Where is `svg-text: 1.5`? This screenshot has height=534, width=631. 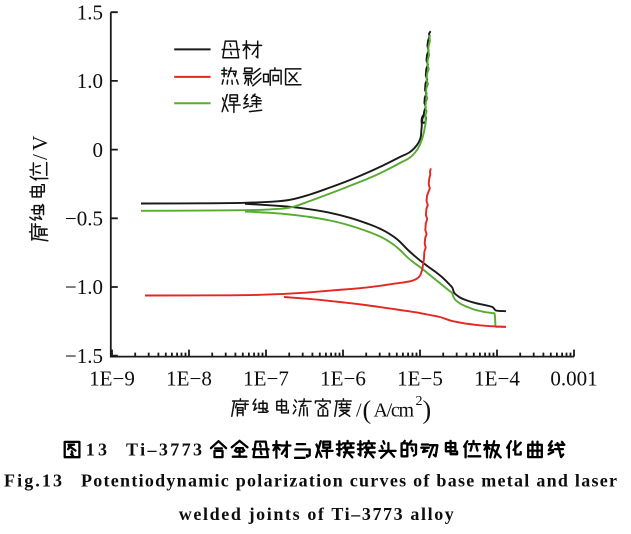
svg-text: 1.5 is located at coordinates (90, 12).